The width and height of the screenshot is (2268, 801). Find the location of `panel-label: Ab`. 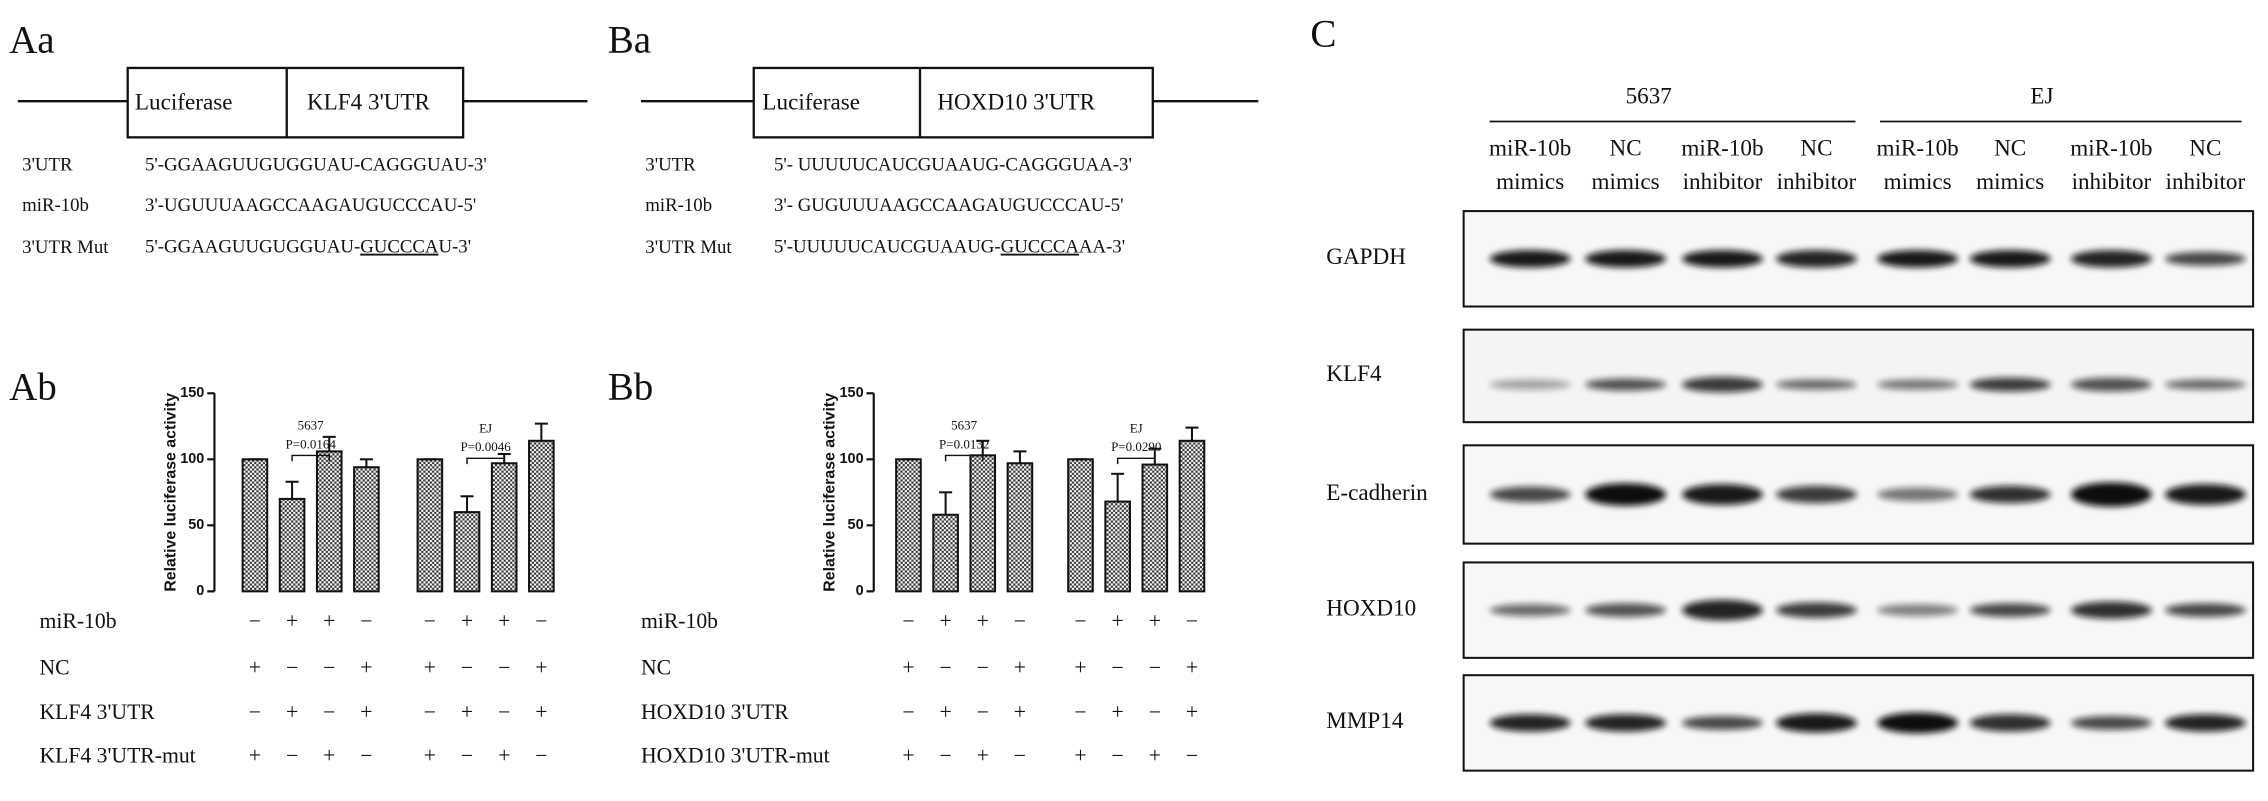

panel-label: Ab is located at coordinates (33, 386).